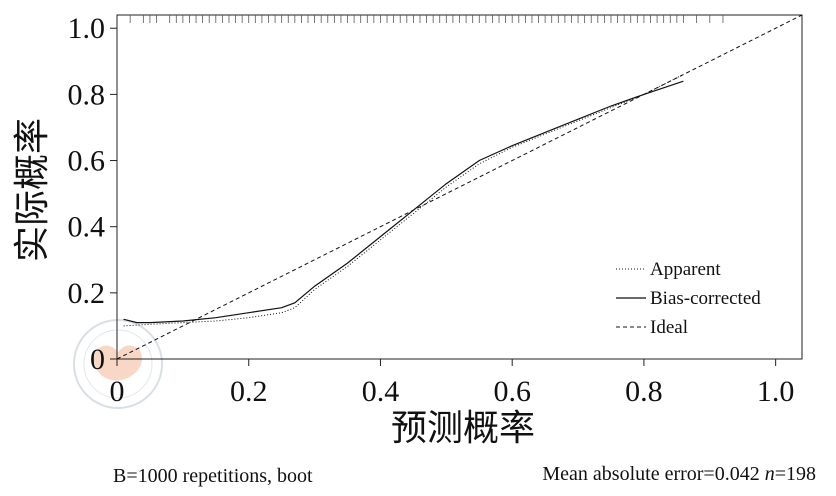 Image resolution: width=836 pixels, height=496 pixels. What do you see at coordinates (381, 391) in the screenshot?
I see `x-tick-label-2: 0.4` at bounding box center [381, 391].